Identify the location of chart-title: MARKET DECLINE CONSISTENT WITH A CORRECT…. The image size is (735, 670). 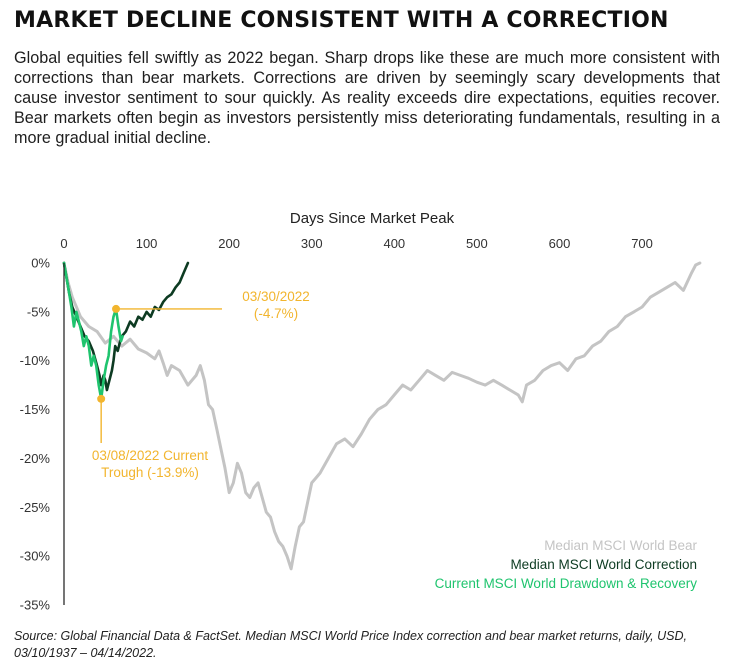
(341, 20).